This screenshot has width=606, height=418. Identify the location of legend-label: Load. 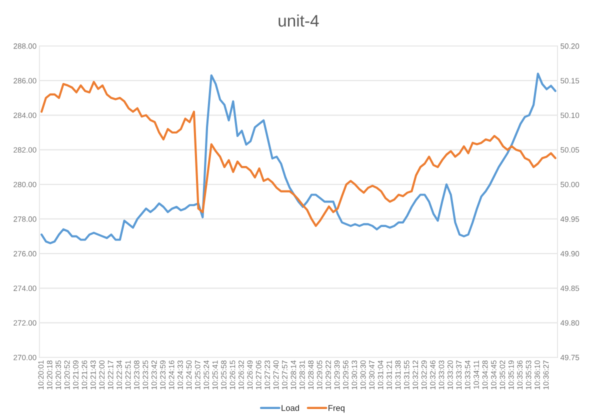
(290, 407).